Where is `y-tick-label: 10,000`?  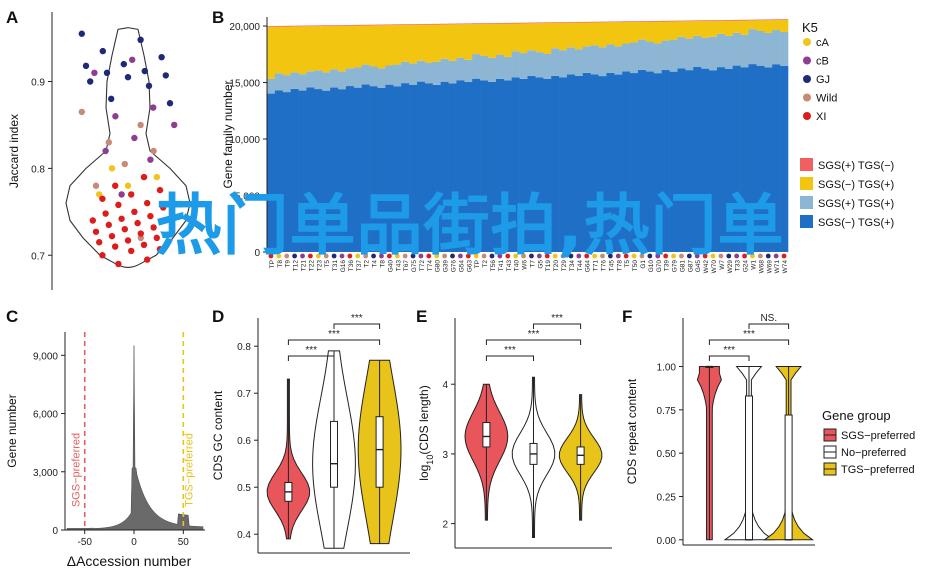
y-tick-label: 10,000 is located at coordinates (244, 140).